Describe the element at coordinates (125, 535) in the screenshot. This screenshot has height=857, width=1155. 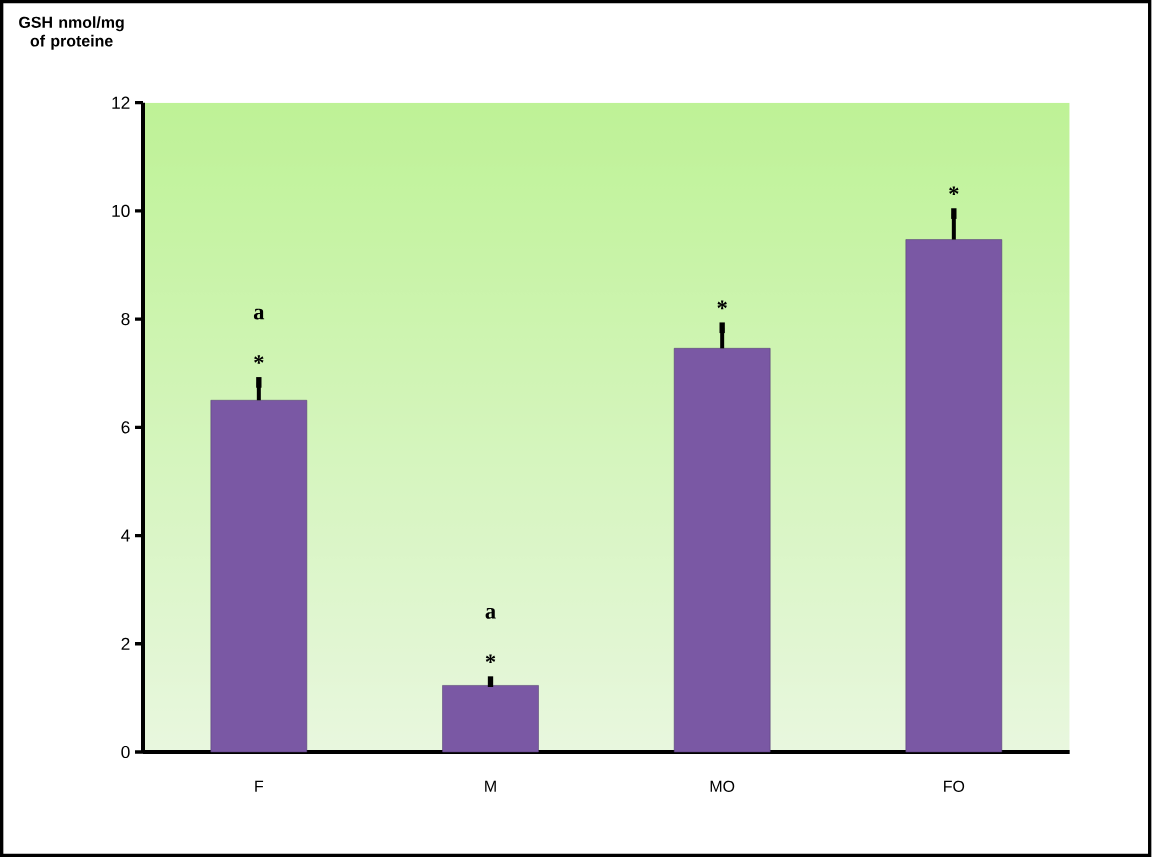
I see `y-tick-label: 4` at that location.